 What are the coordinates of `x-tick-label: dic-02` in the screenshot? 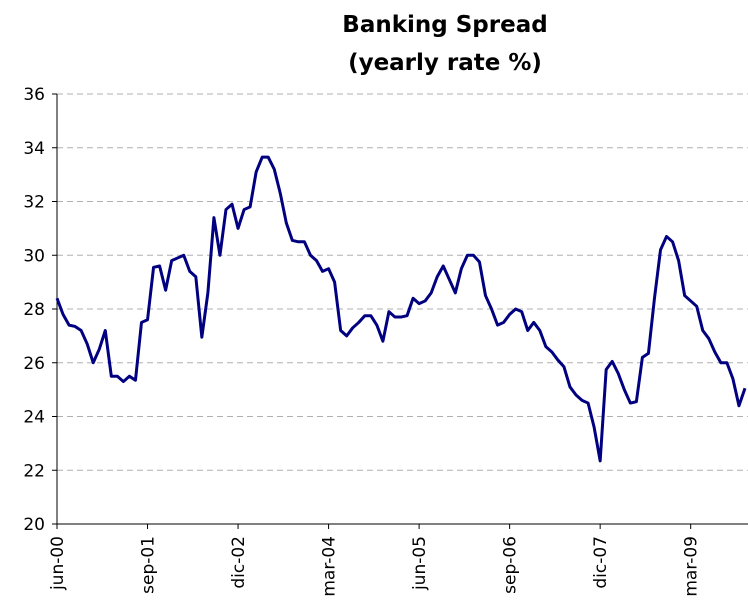 It's located at (239, 562).